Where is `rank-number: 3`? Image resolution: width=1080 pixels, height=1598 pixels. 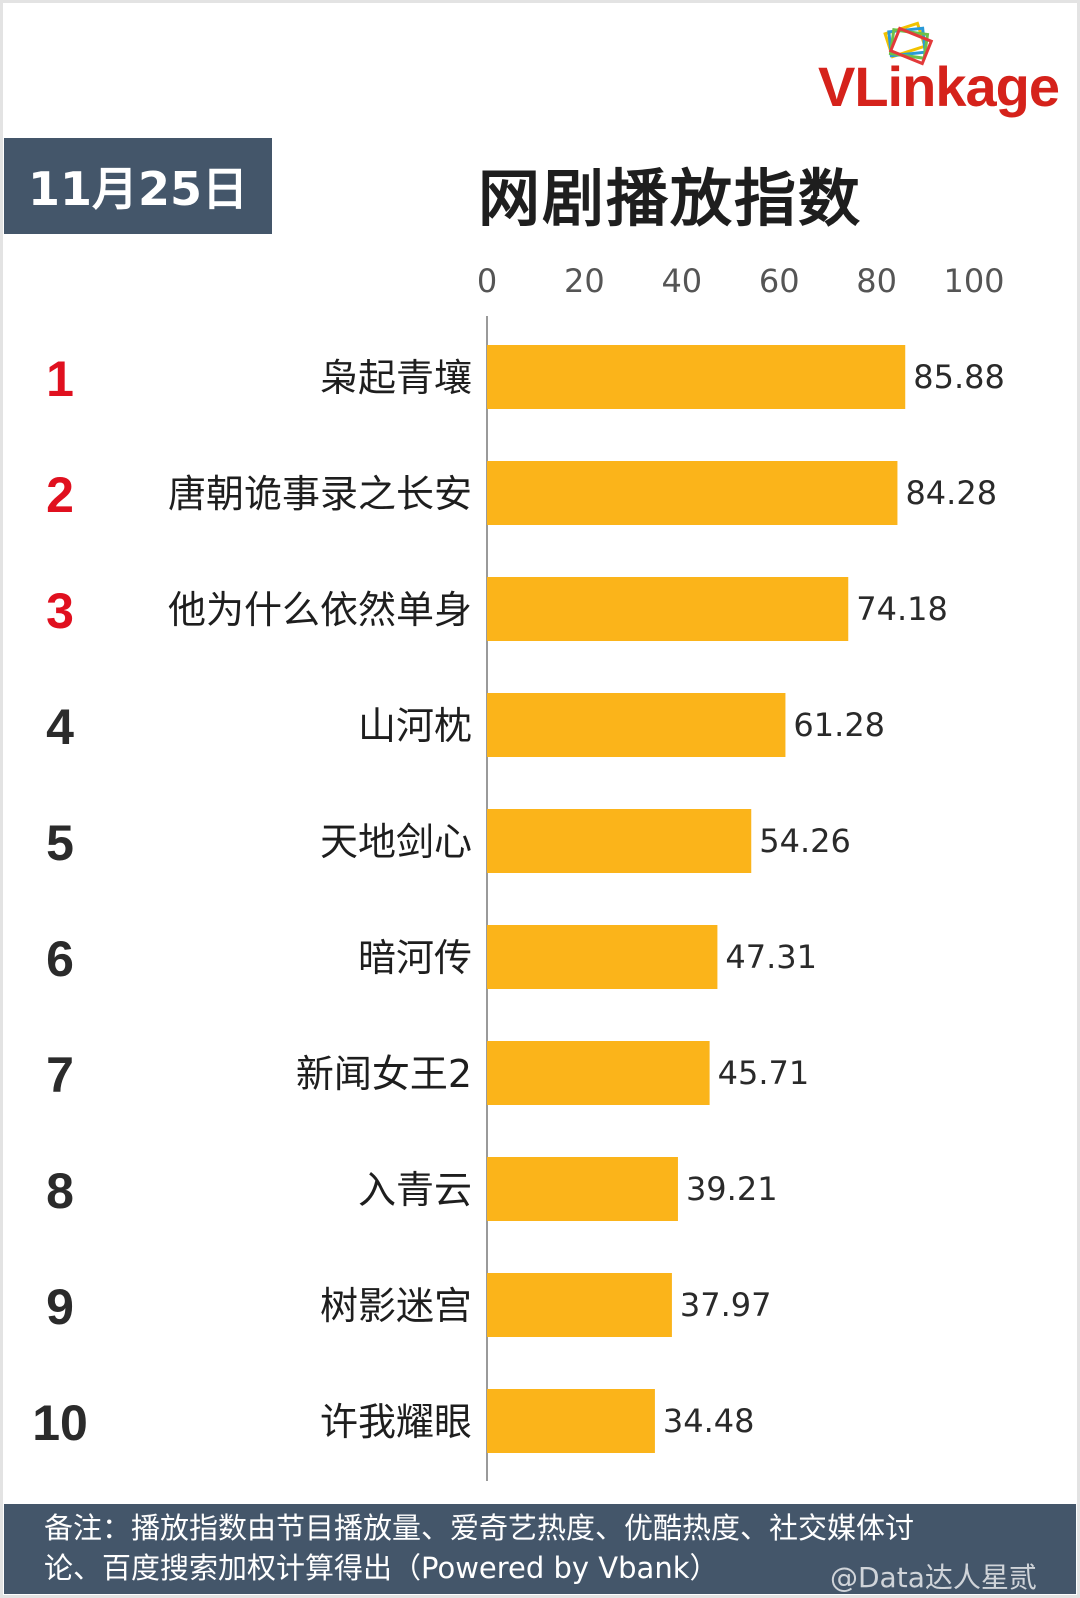 rank-number: 3 is located at coordinates (60, 611).